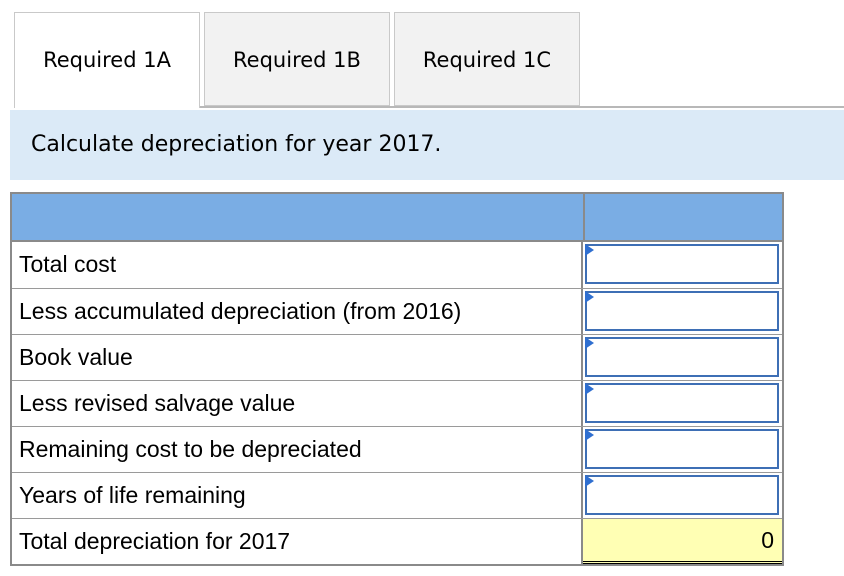 This screenshot has height=576, width=844. I want to click on tab-divider, so click(429, 107).